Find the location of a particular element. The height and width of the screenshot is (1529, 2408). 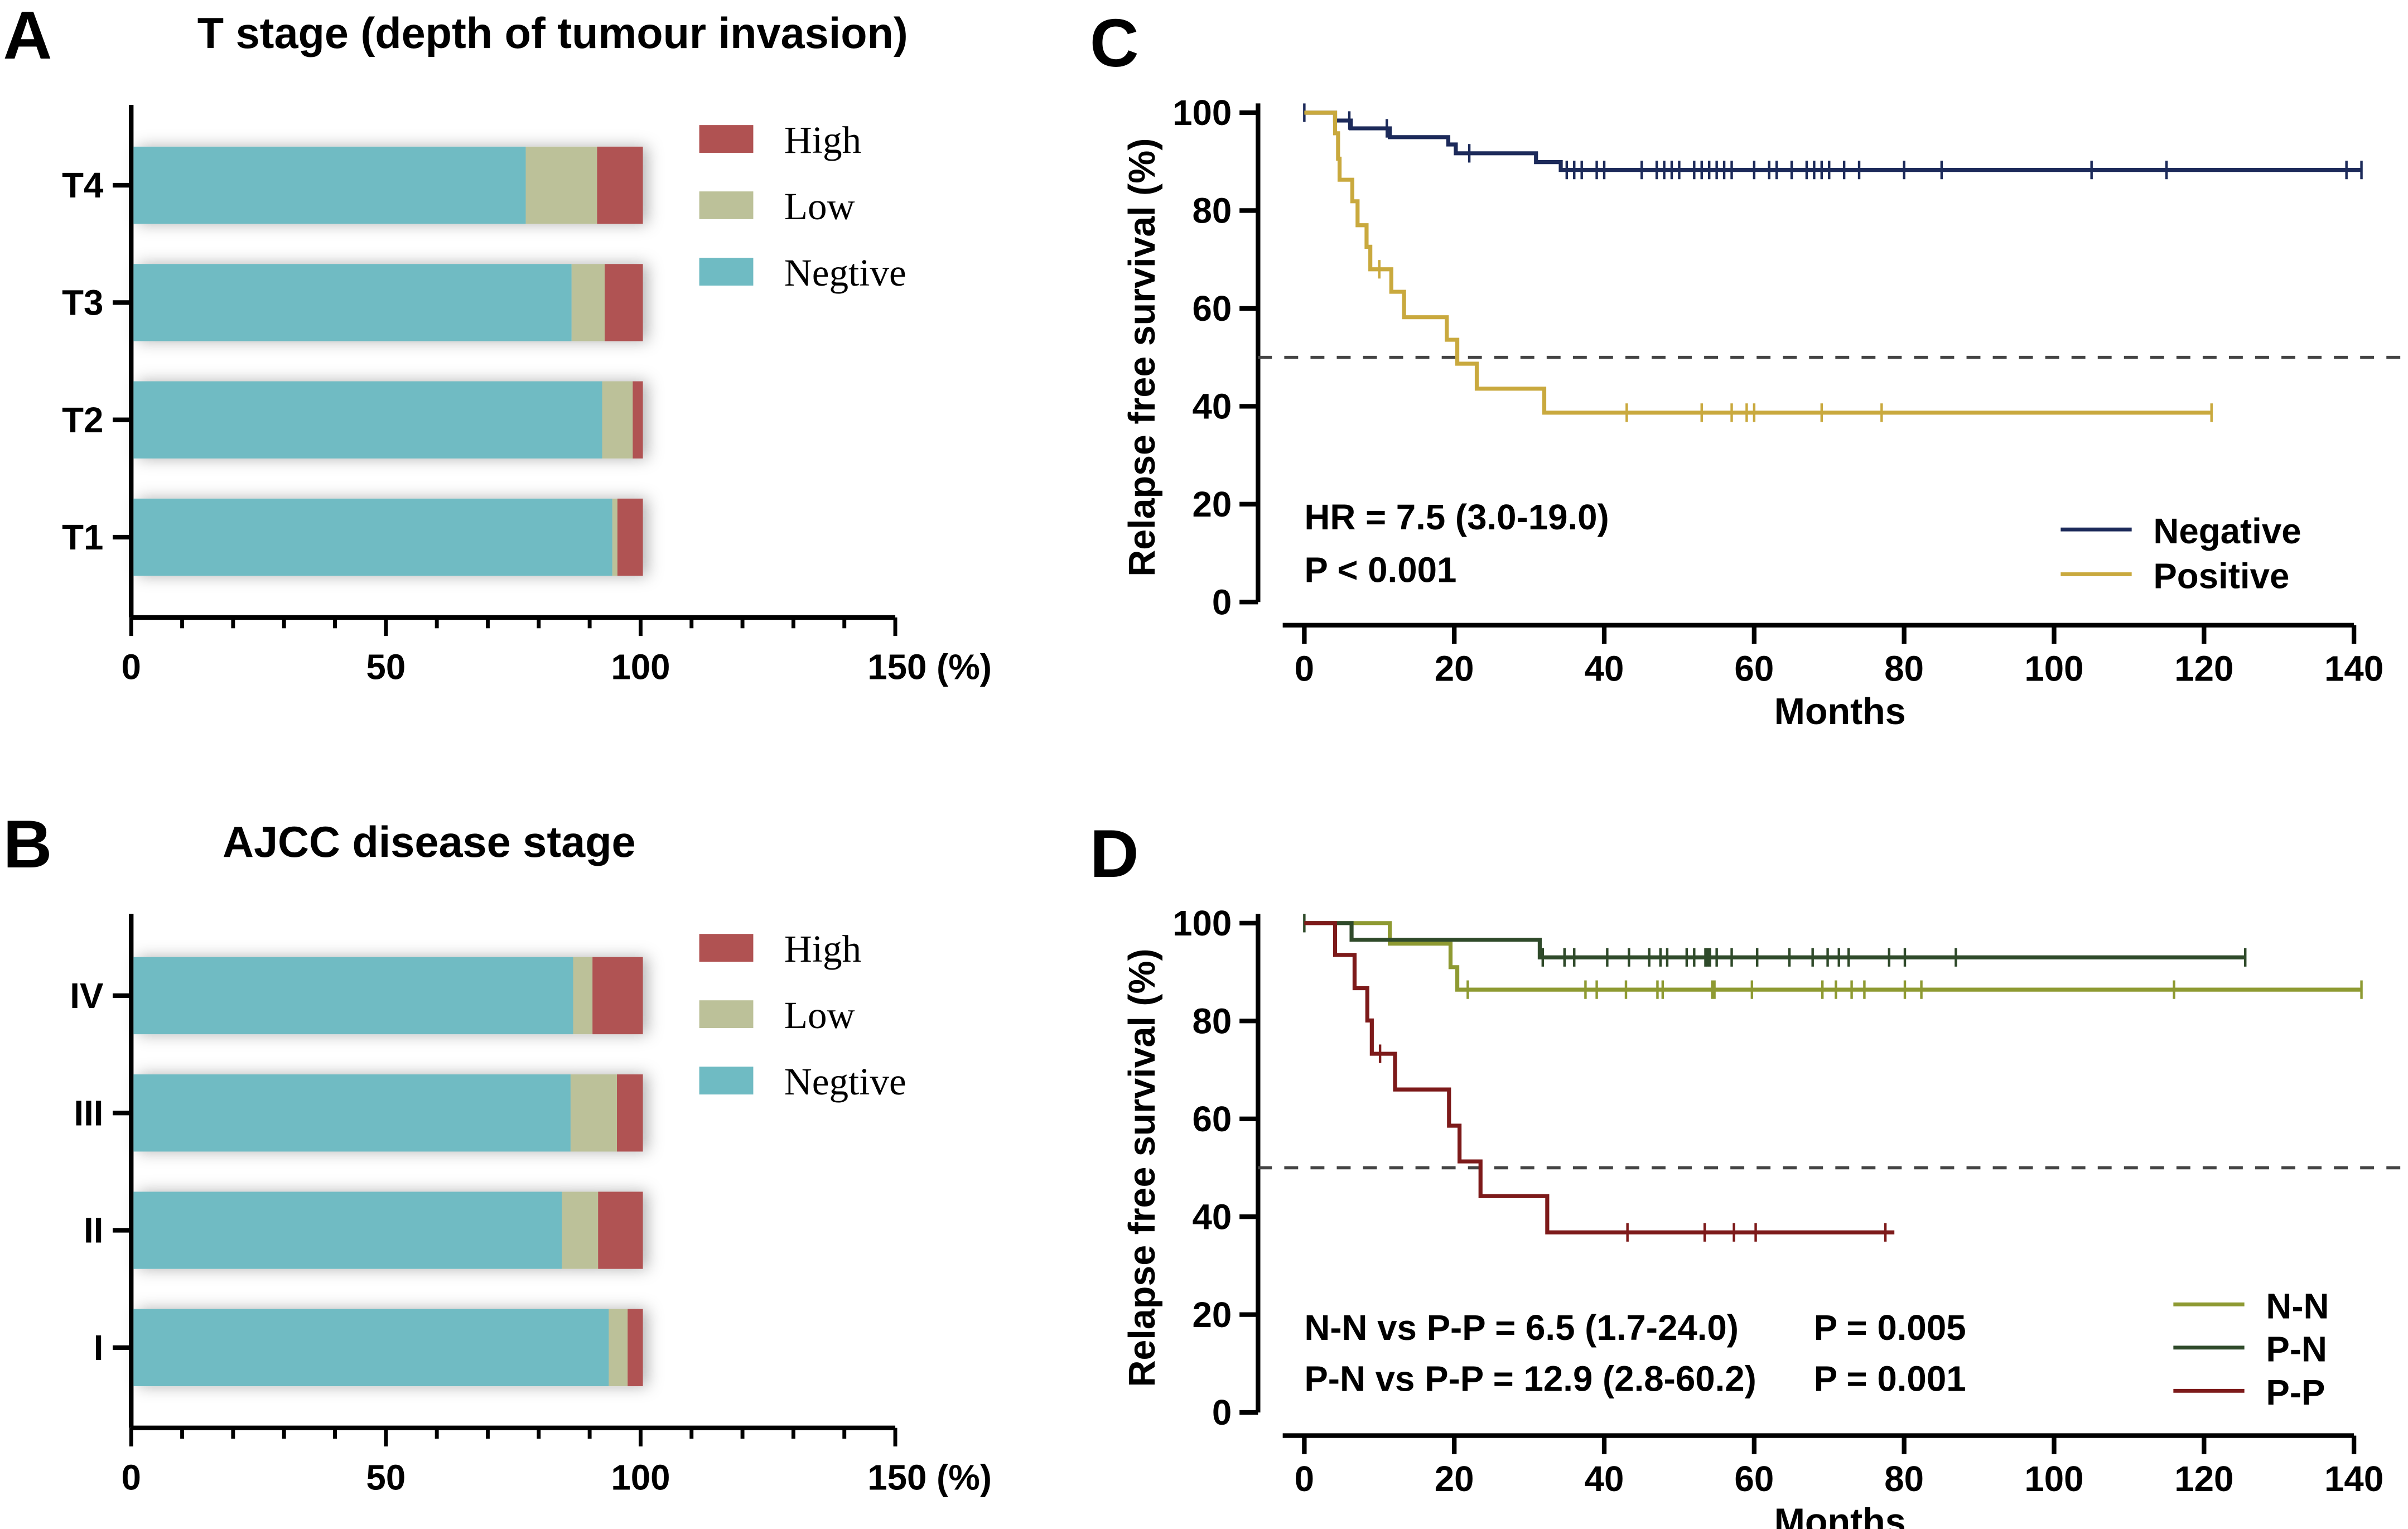

y-axis-label: Relapse free survival (%) is located at coordinates (1142, 357).